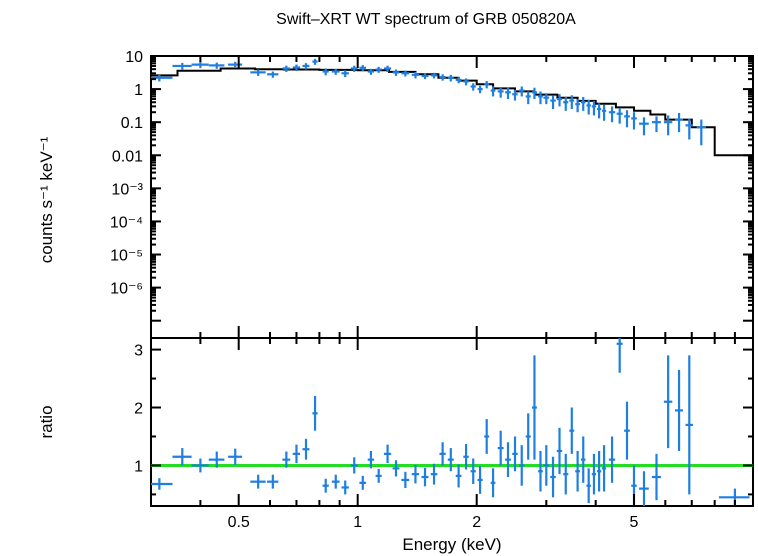  Describe the element at coordinates (426, 19) in the screenshot. I see `chart-title: Swift–XRT WT spectrum of GRB 050820A` at that location.